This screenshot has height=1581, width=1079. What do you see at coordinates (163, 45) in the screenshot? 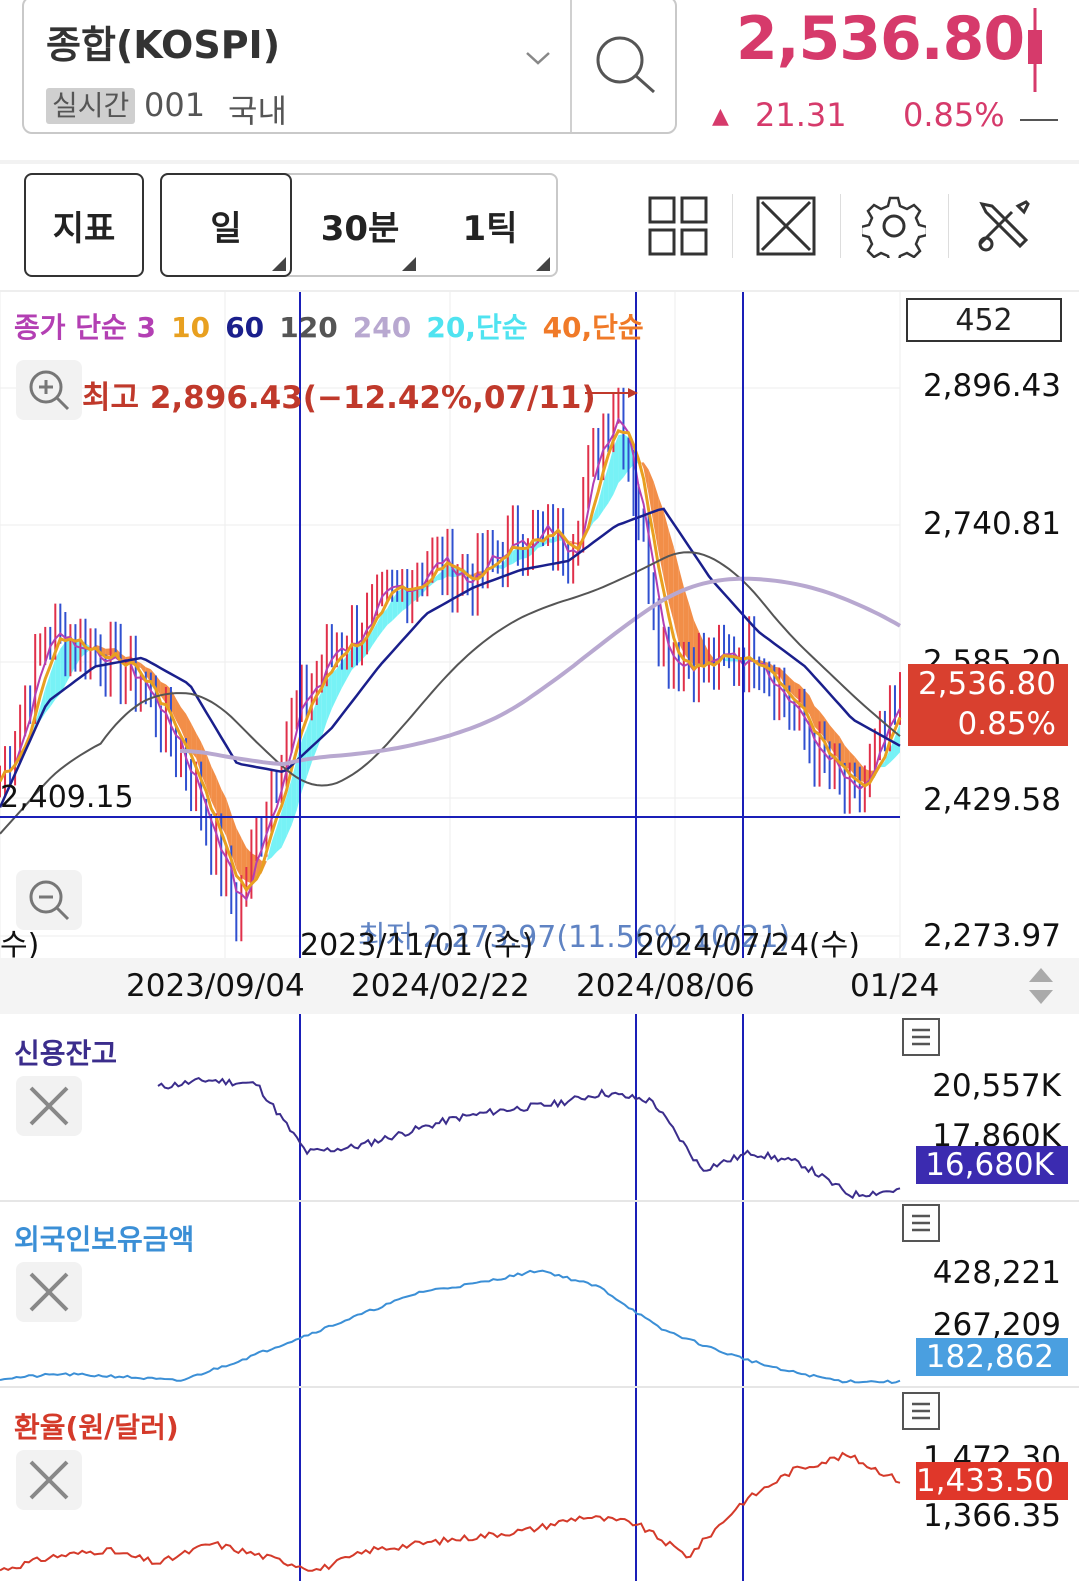
I see `symbol-name: 종합(KOSPI)` at bounding box center [163, 45].